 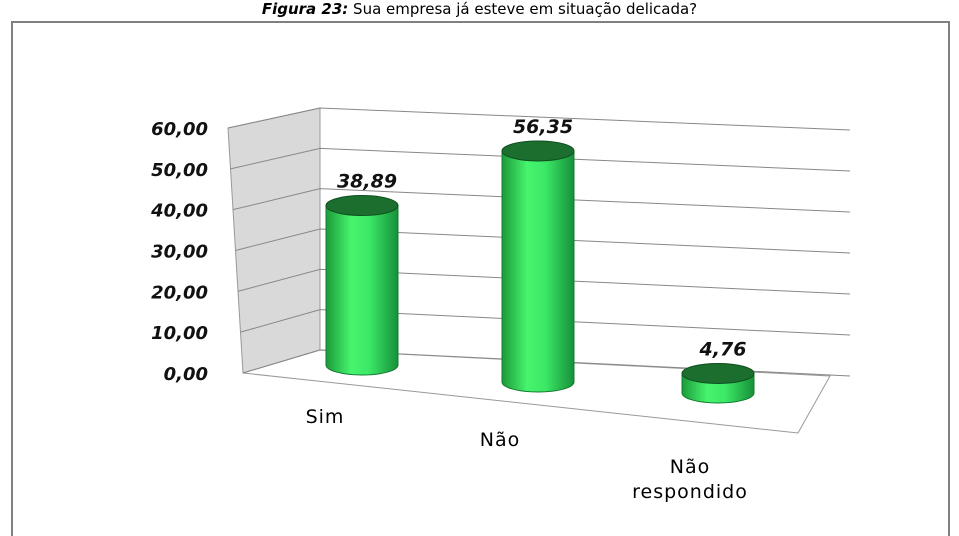 I want to click on y-tick-label: 50,00, so click(x=179, y=170).